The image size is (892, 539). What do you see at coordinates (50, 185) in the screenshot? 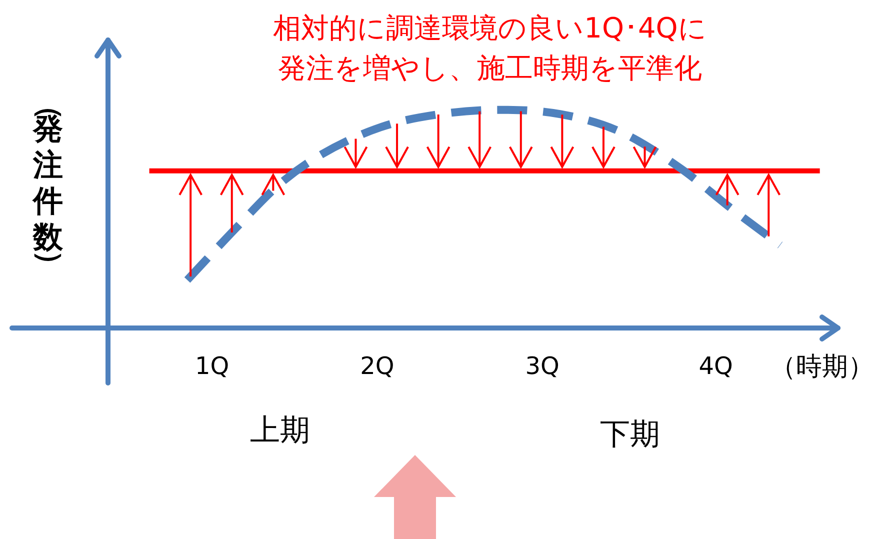
I see `y-axis-title: （発注件数）` at bounding box center [50, 185].